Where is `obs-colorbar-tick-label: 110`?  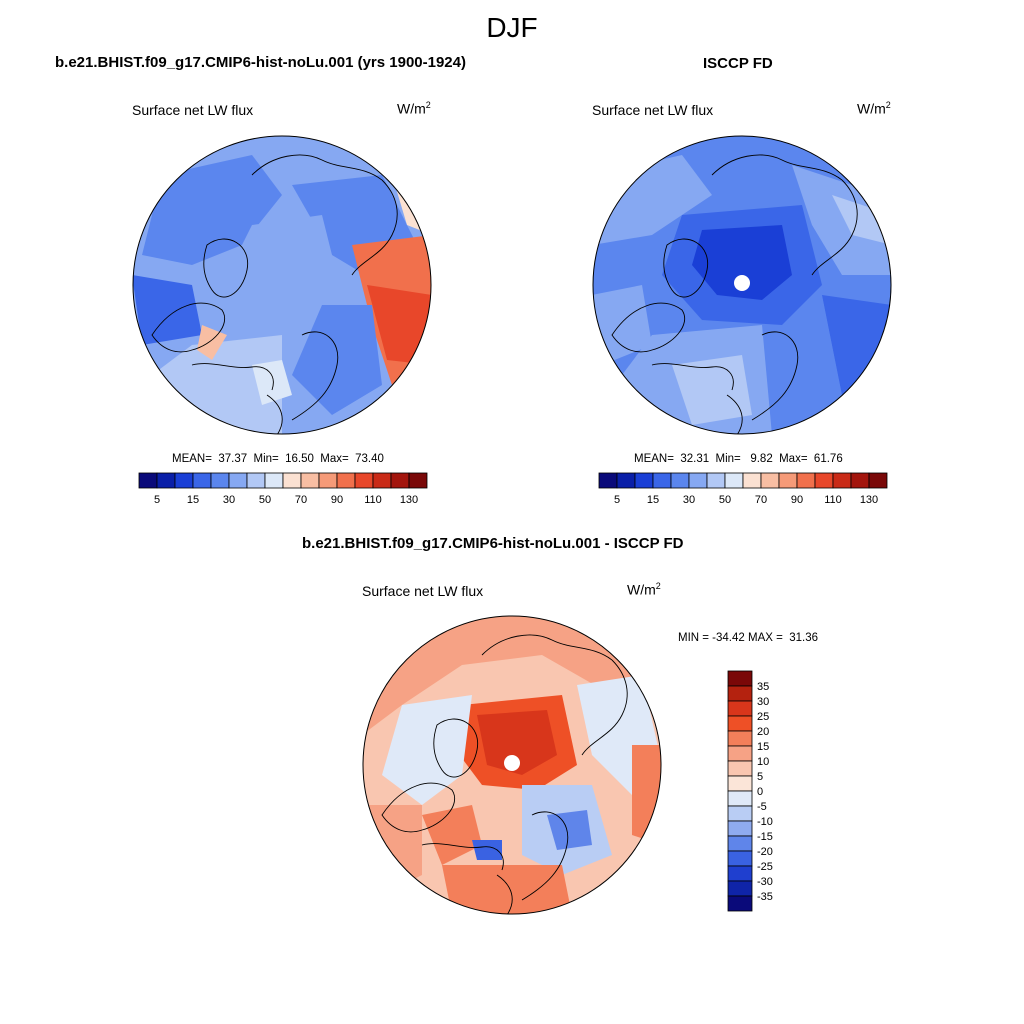 obs-colorbar-tick-label: 110 is located at coordinates (833, 500).